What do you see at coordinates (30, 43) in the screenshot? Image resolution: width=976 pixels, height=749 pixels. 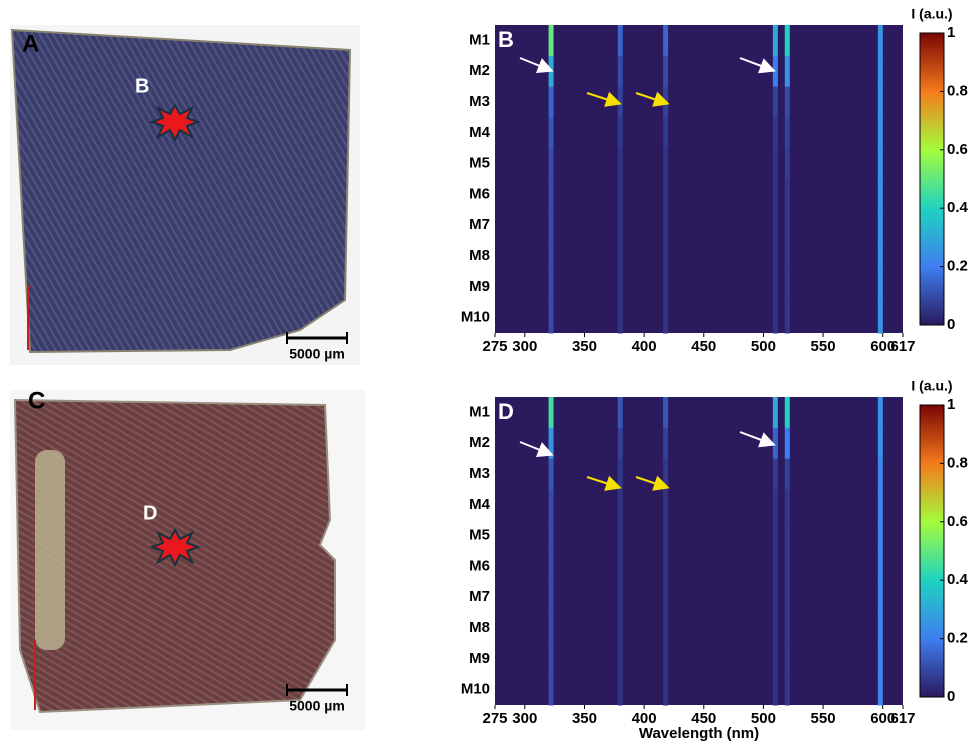 I see `panel-letter: A` at bounding box center [30, 43].